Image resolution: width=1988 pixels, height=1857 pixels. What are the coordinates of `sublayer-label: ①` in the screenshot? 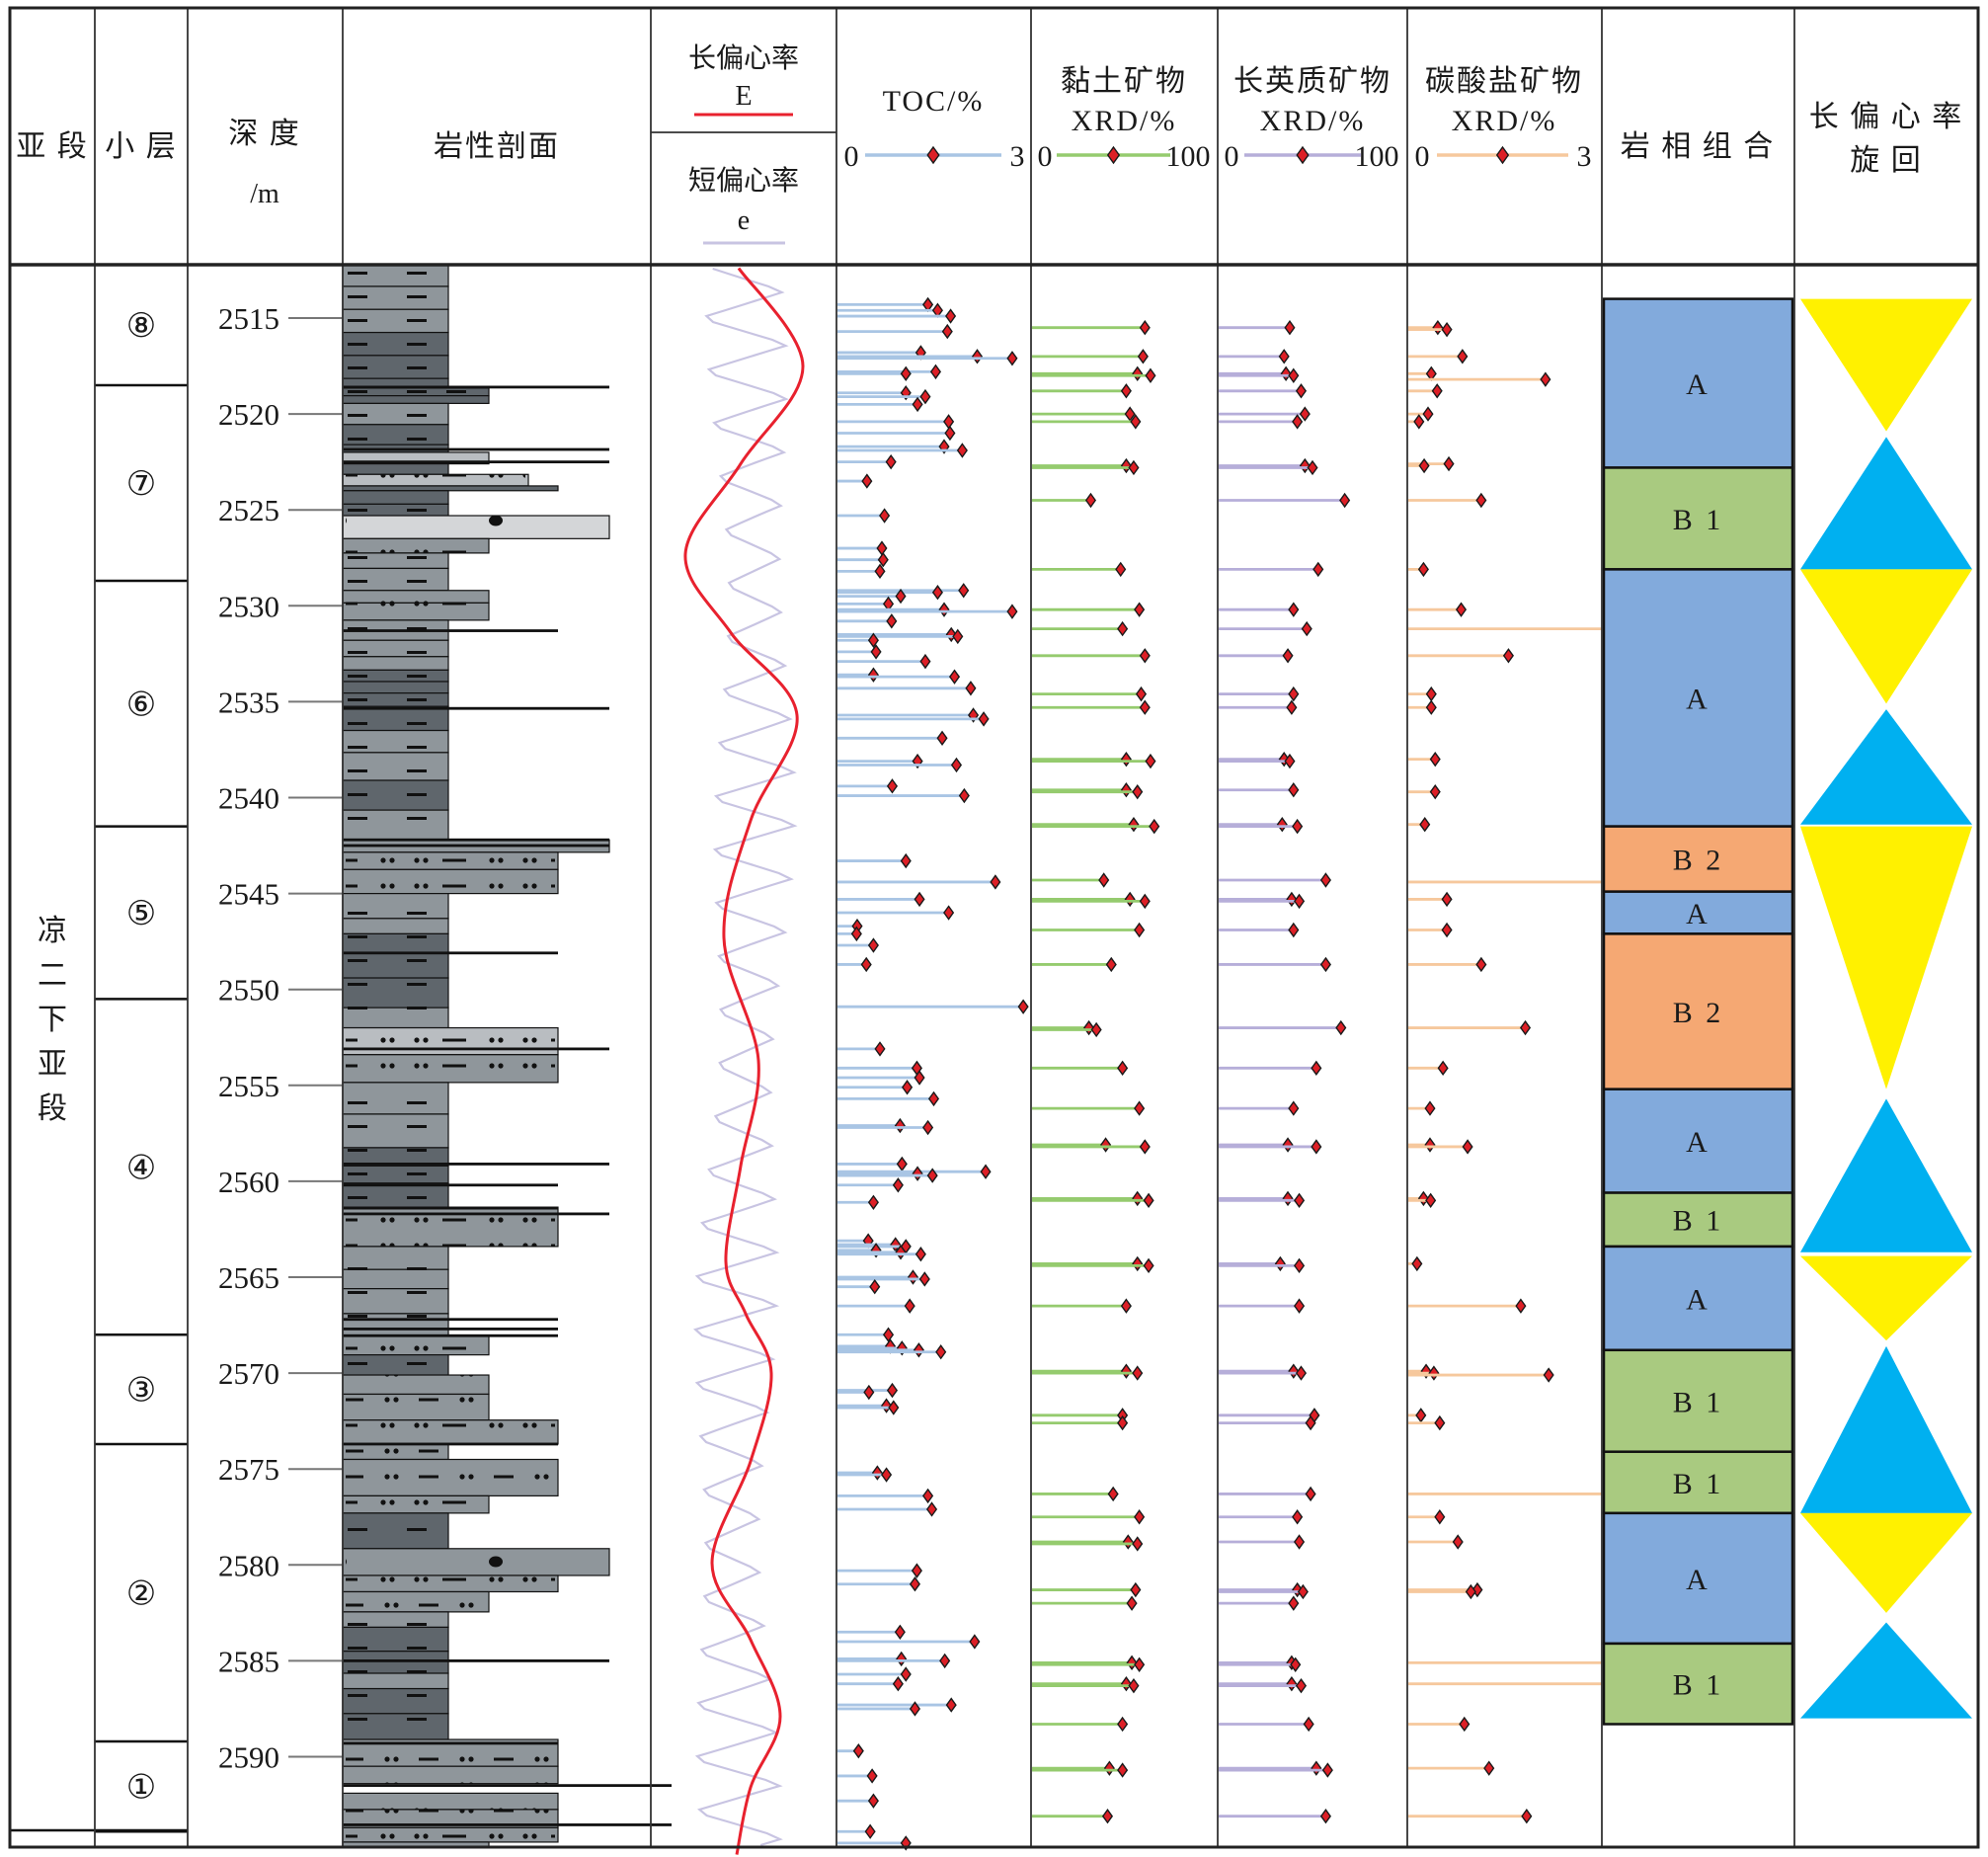 It's located at (141, 1788).